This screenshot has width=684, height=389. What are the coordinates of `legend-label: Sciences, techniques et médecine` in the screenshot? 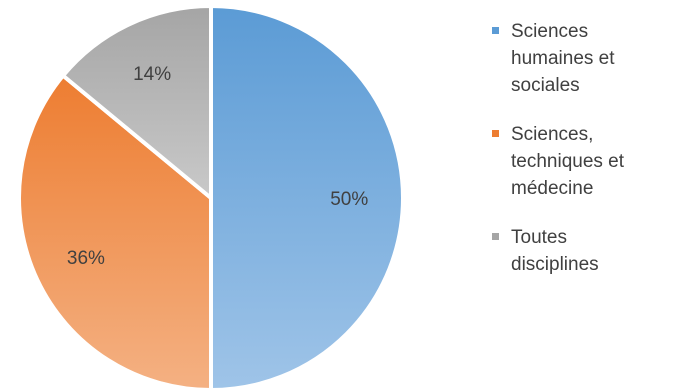 It's located at (568, 161).